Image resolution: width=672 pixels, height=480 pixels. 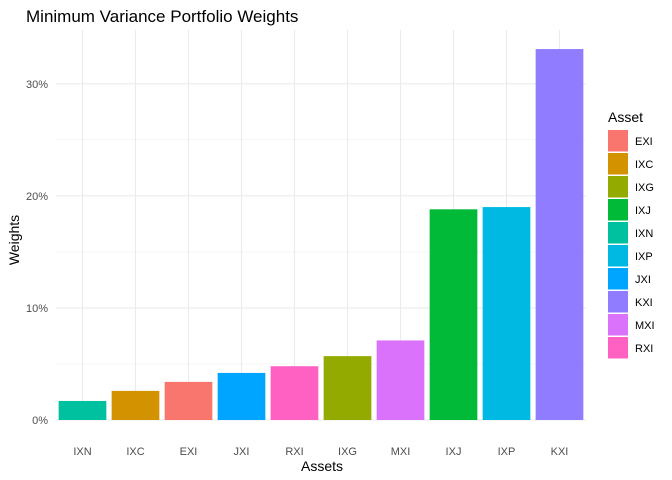 I want to click on y-axis-title: Weights, so click(x=14, y=240).